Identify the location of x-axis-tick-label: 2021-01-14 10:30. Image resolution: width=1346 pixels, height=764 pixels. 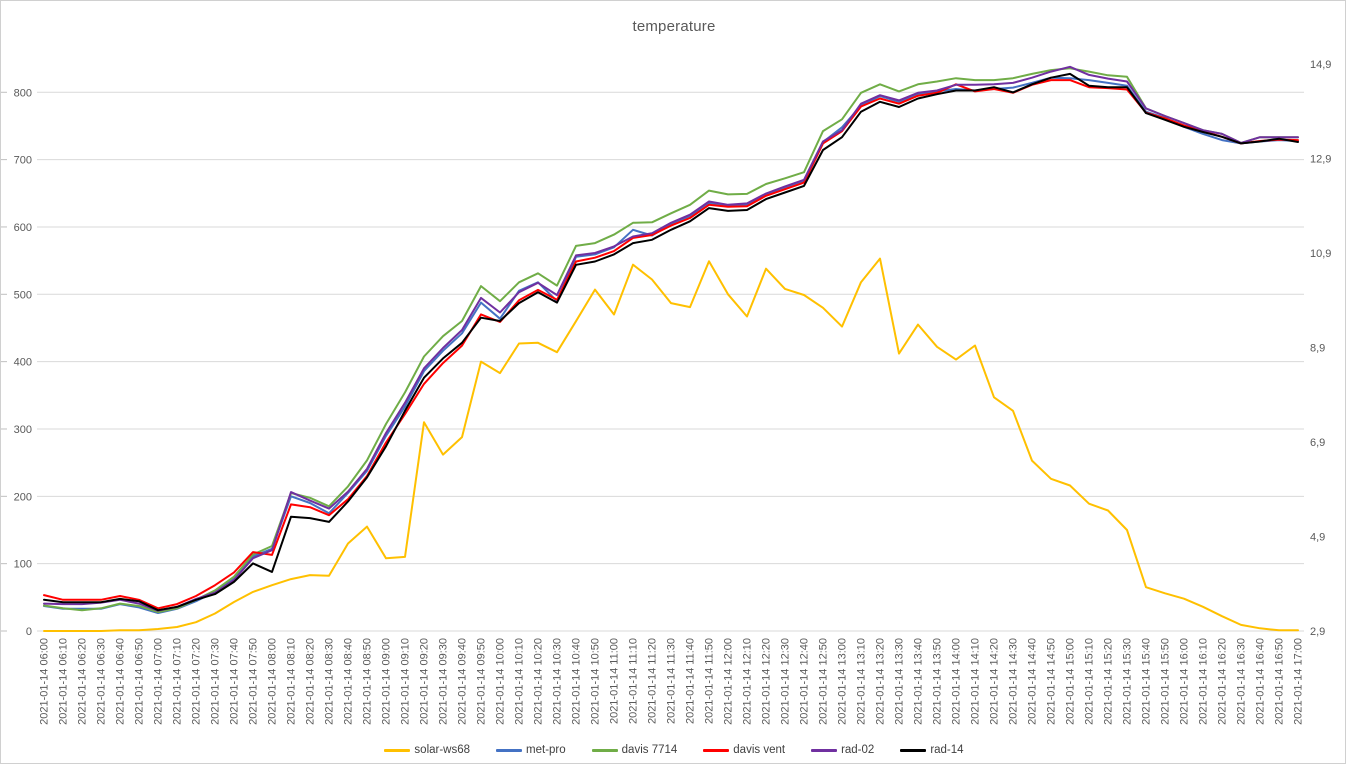
(558, 681).